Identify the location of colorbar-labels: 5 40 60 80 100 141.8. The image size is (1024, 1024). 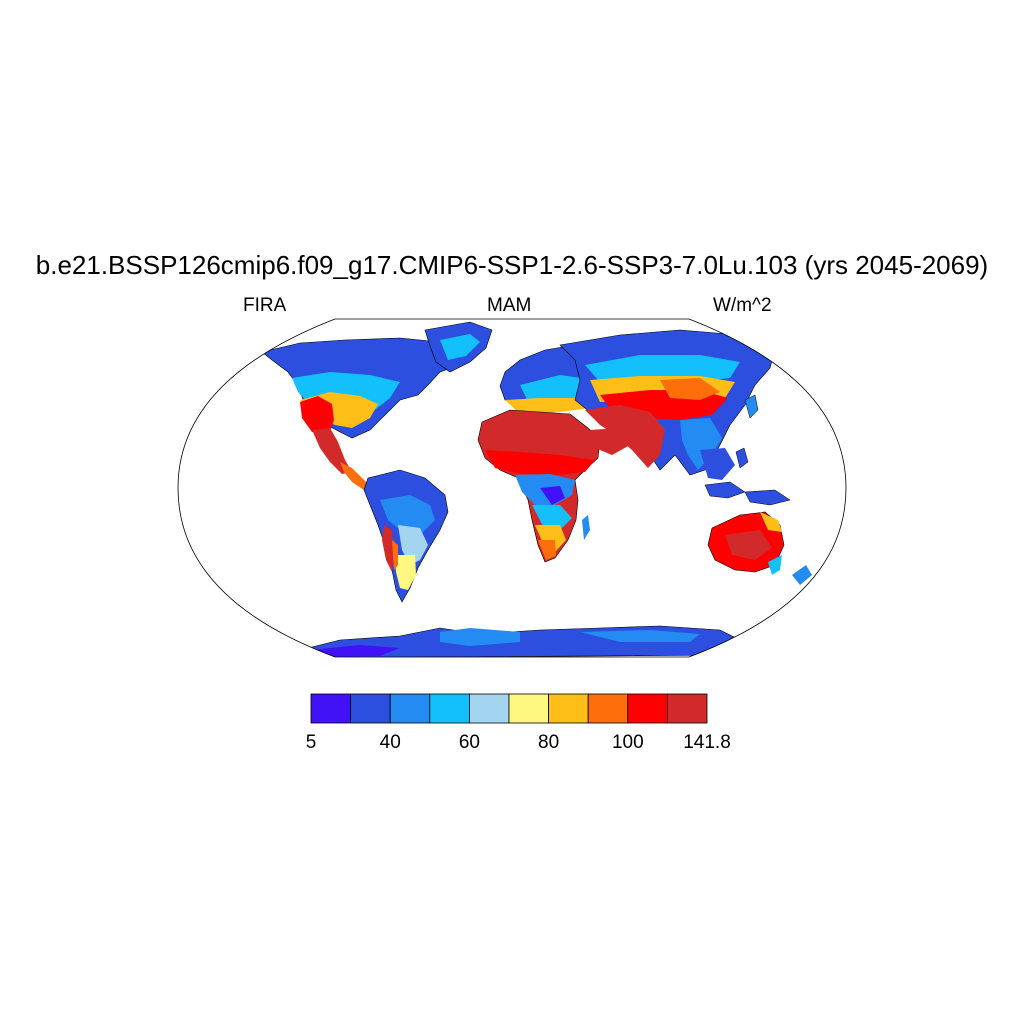
(518, 742).